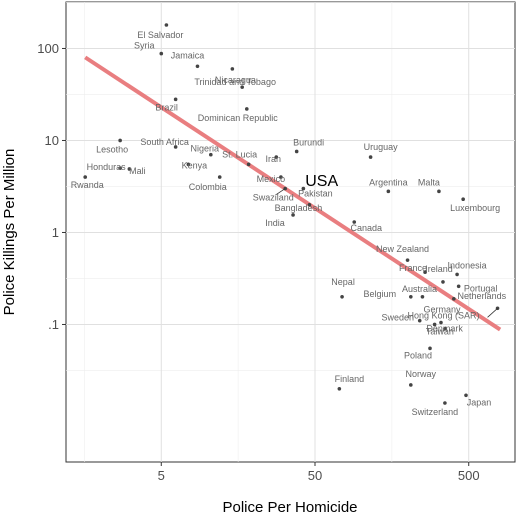 This screenshot has height=517, width=520. Describe the element at coordinates (315, 475) in the screenshot. I see `x-tick-label: 50` at that location.